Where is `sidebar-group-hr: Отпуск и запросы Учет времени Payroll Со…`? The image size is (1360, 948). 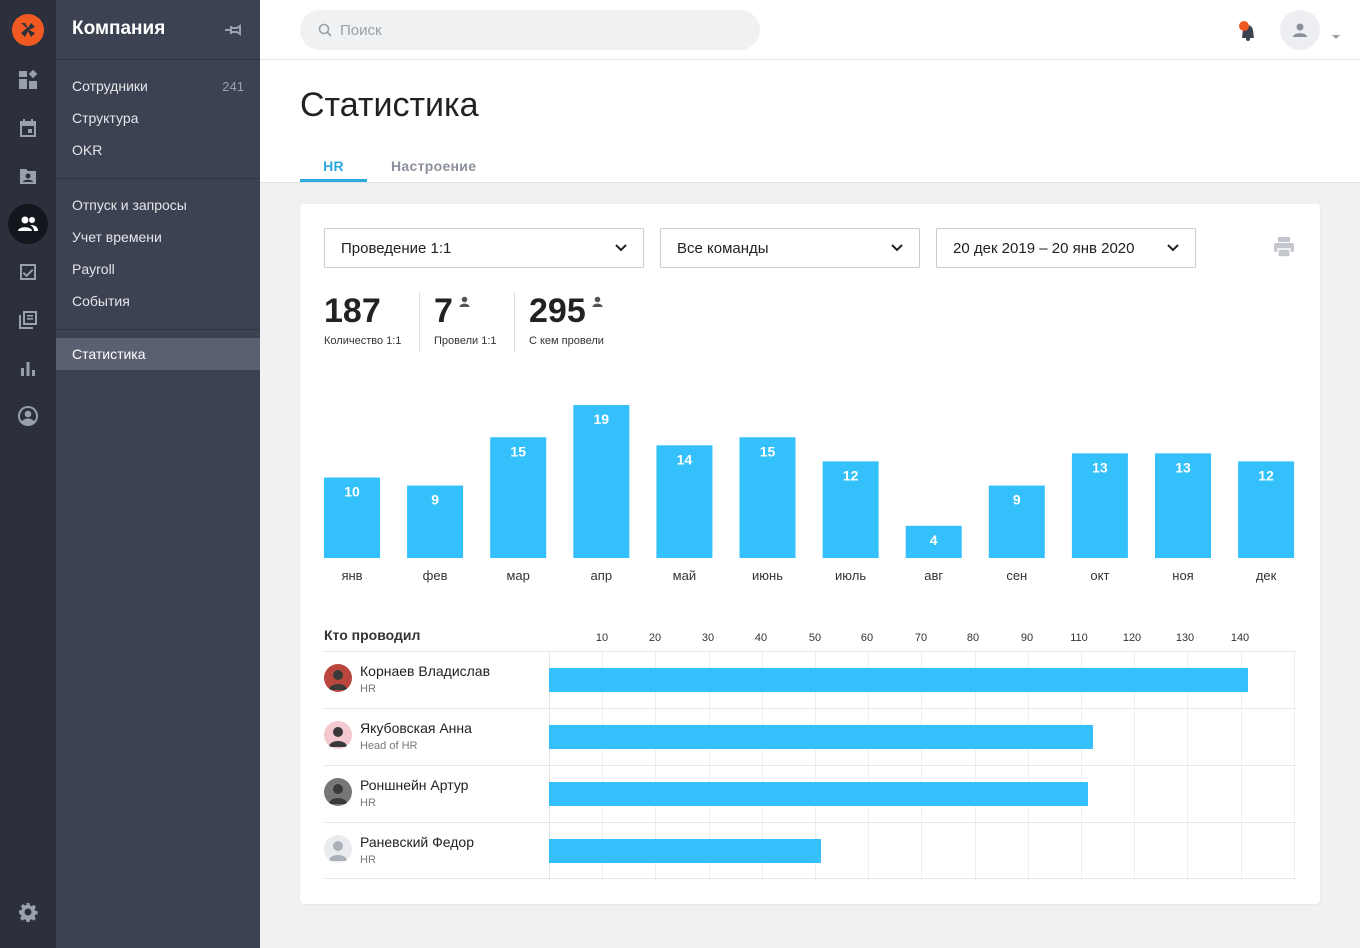
sidebar-group-hr: Отпуск и запросы Учет времени Payroll Со… is located at coordinates (158, 254).